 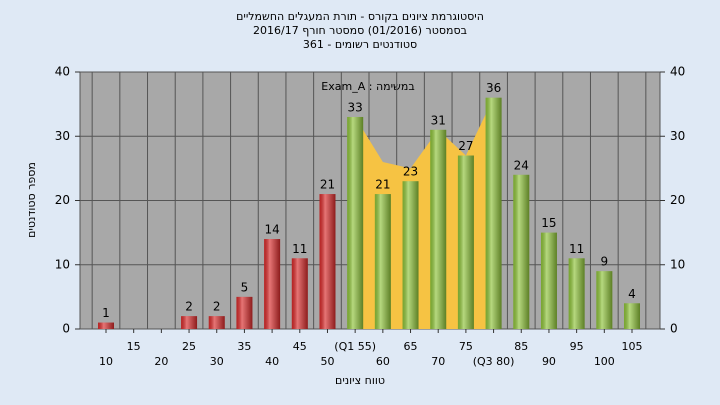 I want to click on x-tick-label: 75, so click(x=466, y=346).